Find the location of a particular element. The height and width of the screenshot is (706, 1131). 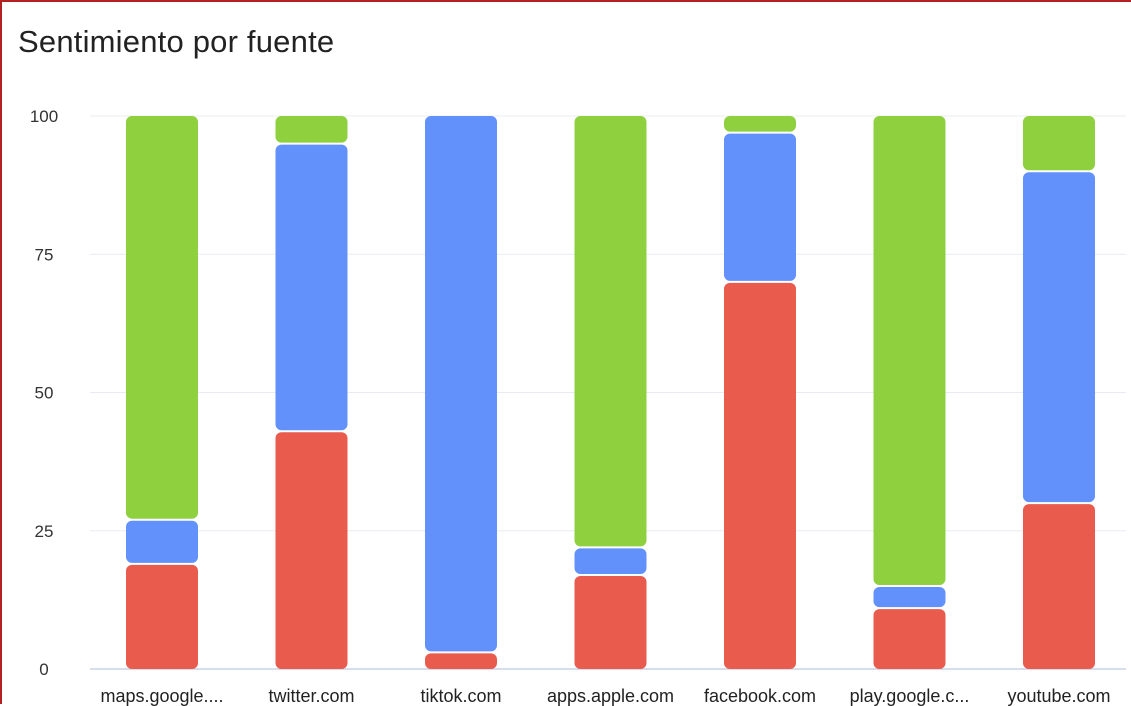

y-tick-label: 75 is located at coordinates (44, 254).